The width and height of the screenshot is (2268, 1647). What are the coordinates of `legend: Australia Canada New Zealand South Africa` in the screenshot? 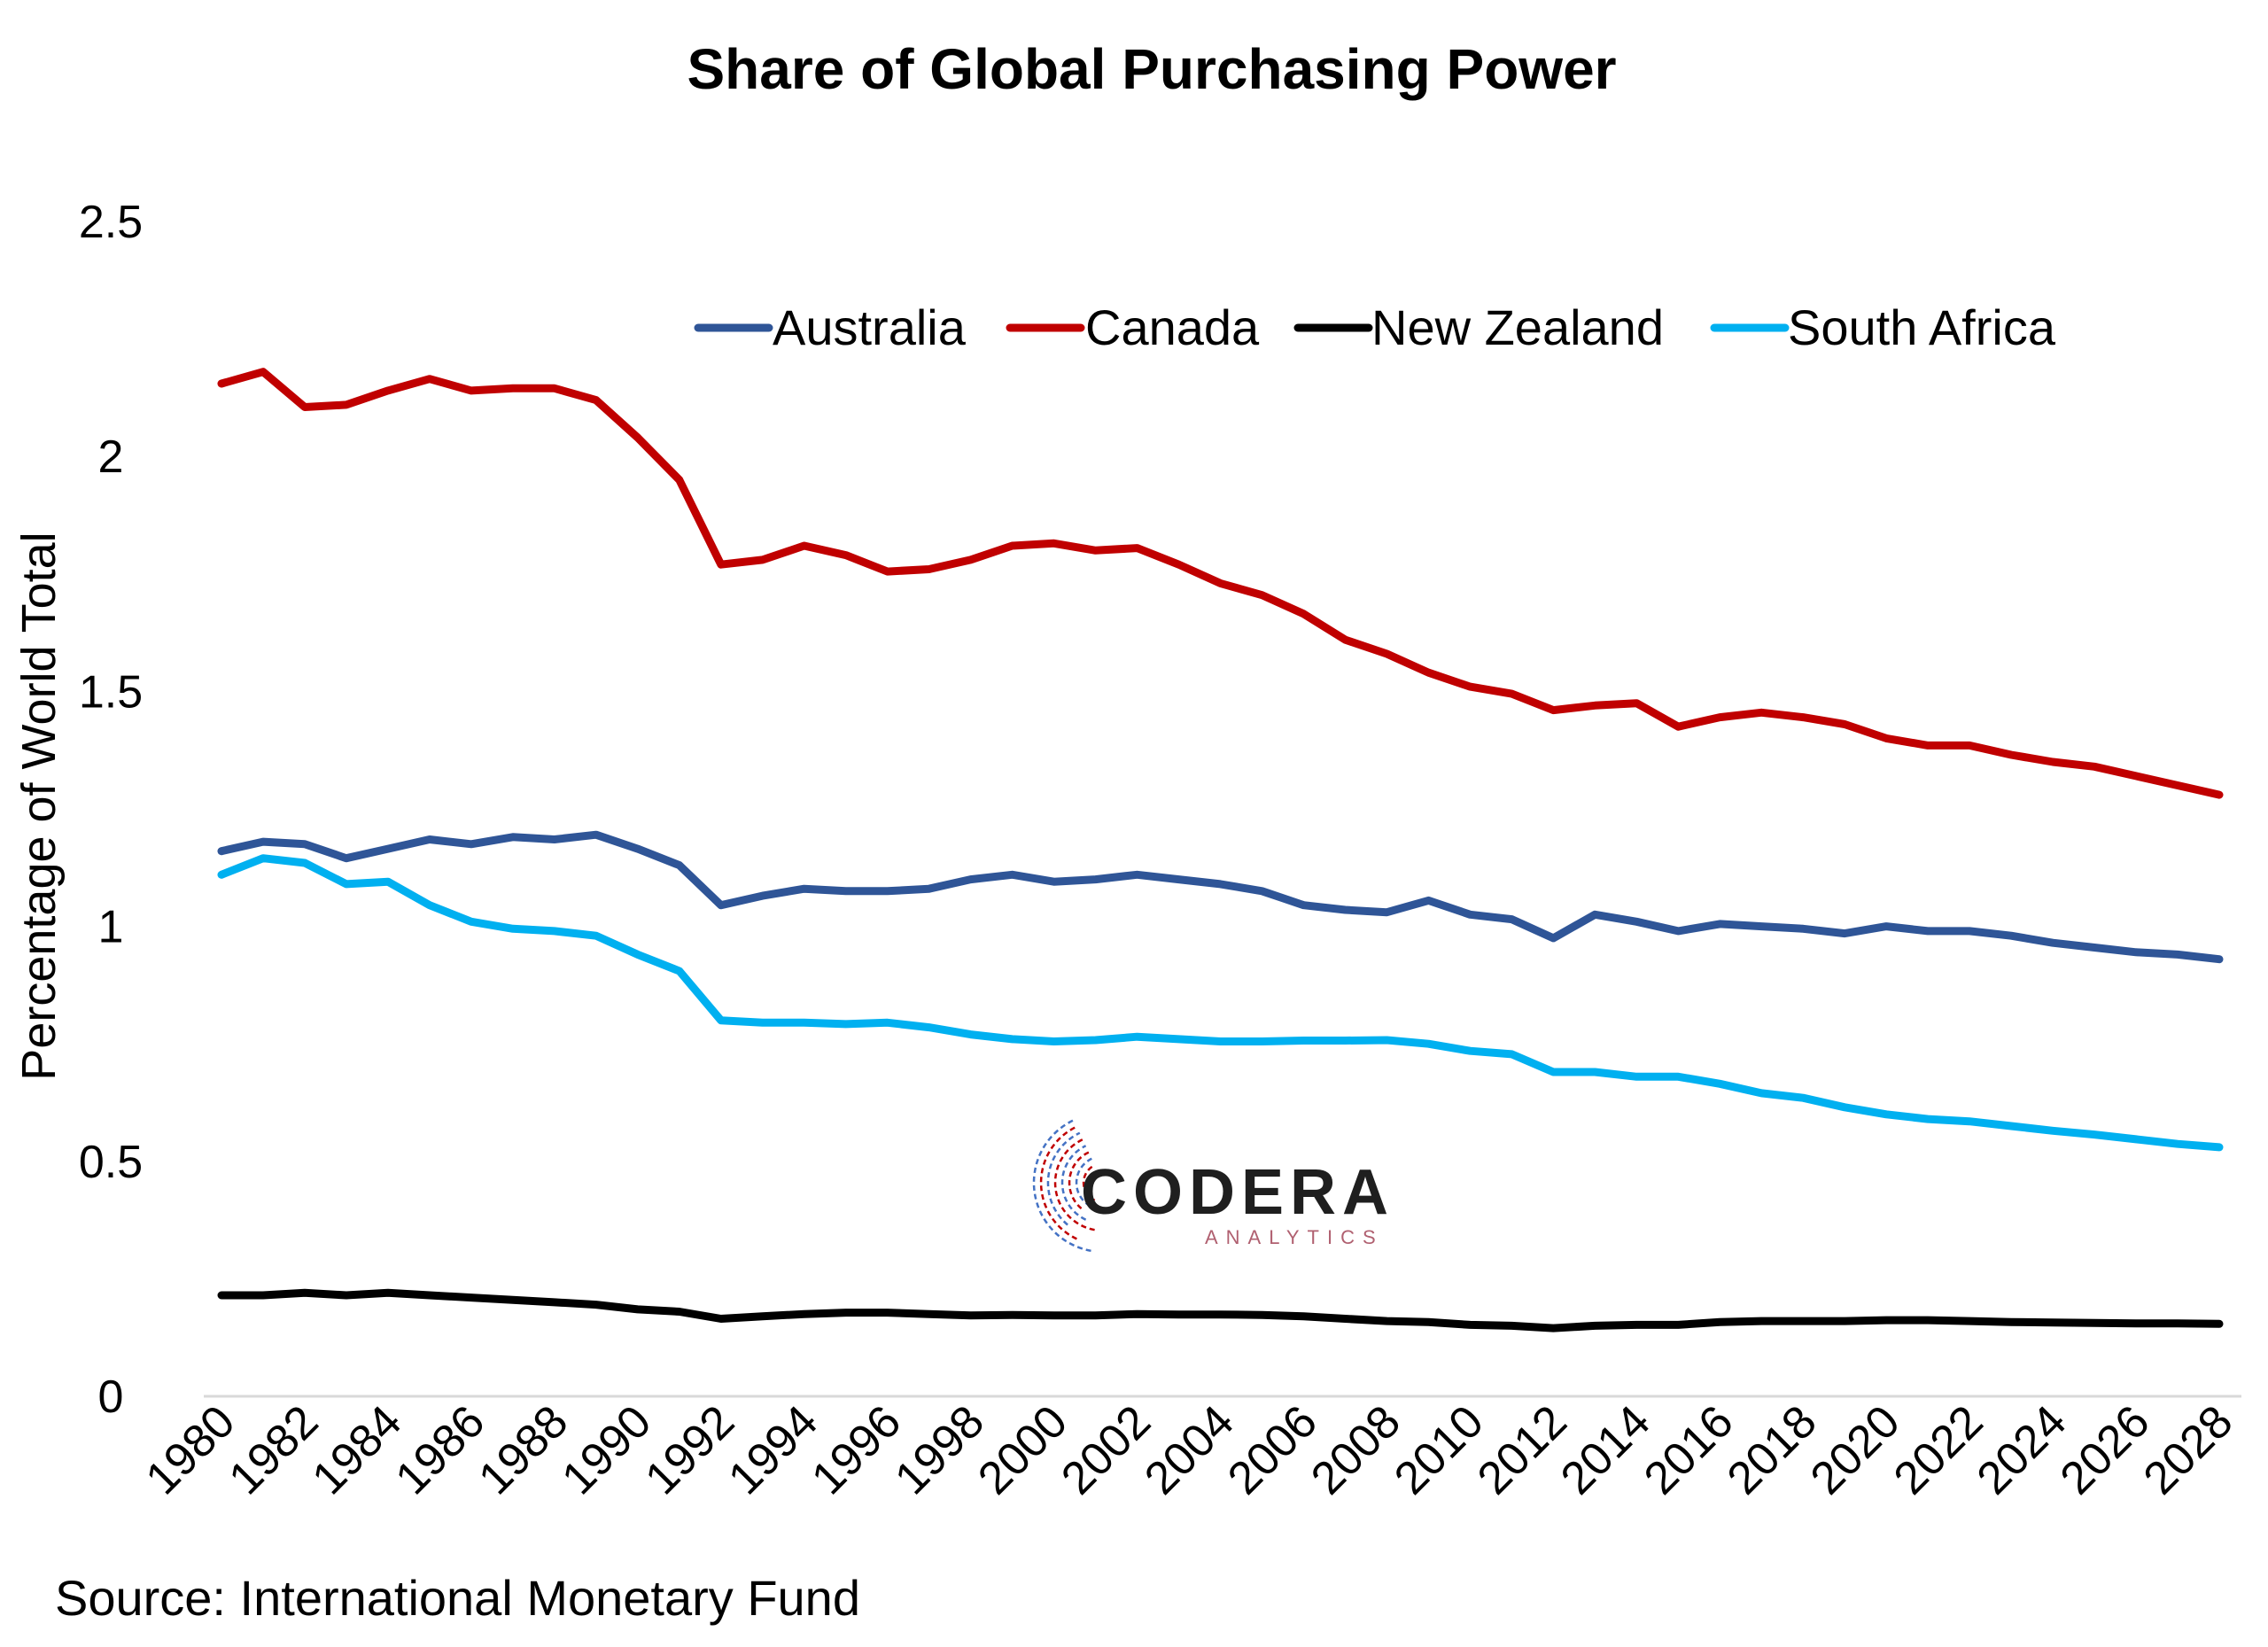 It's located at (1375, 327).